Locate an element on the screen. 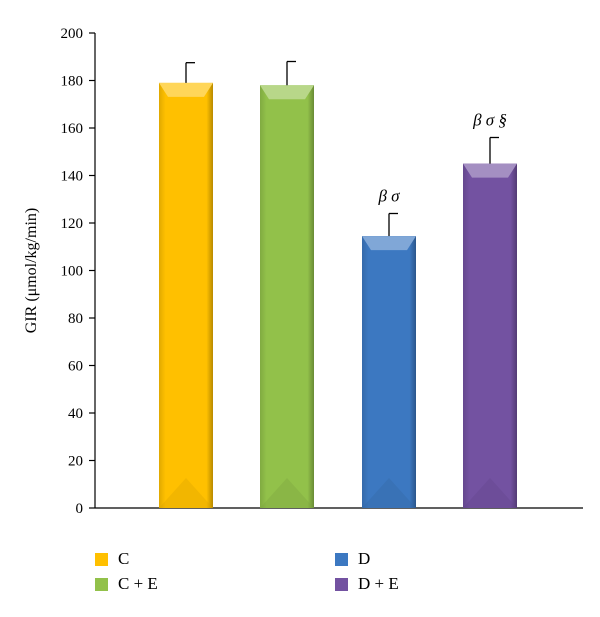 The height and width of the screenshot is (617, 600). y-tick-label: 80 is located at coordinates (75, 319).